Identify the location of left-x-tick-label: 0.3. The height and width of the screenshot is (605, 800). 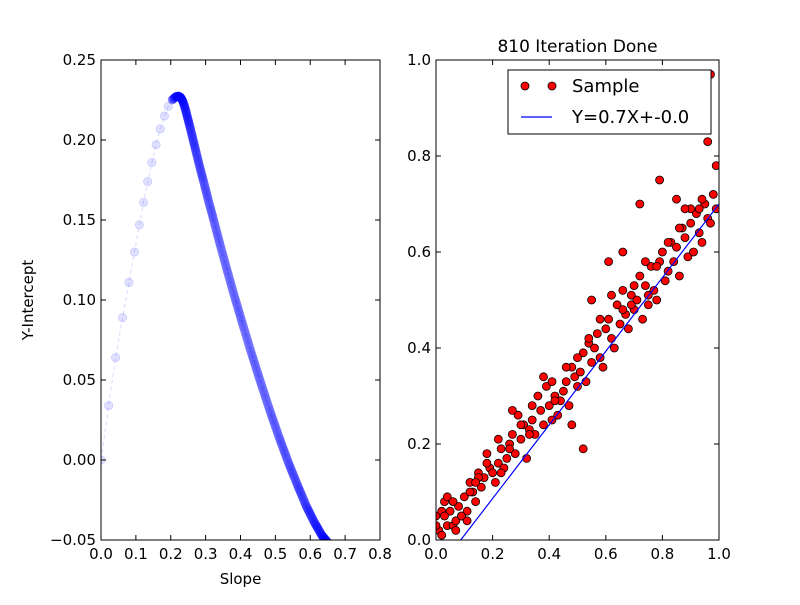
(206, 554).